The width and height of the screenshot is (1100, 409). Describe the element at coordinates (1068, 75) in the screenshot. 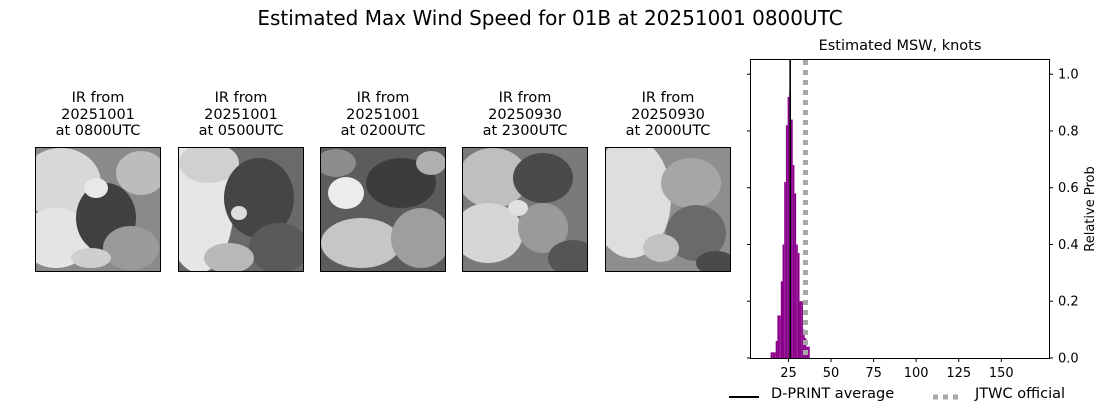

I see `y-tick-label: 1.0` at that location.